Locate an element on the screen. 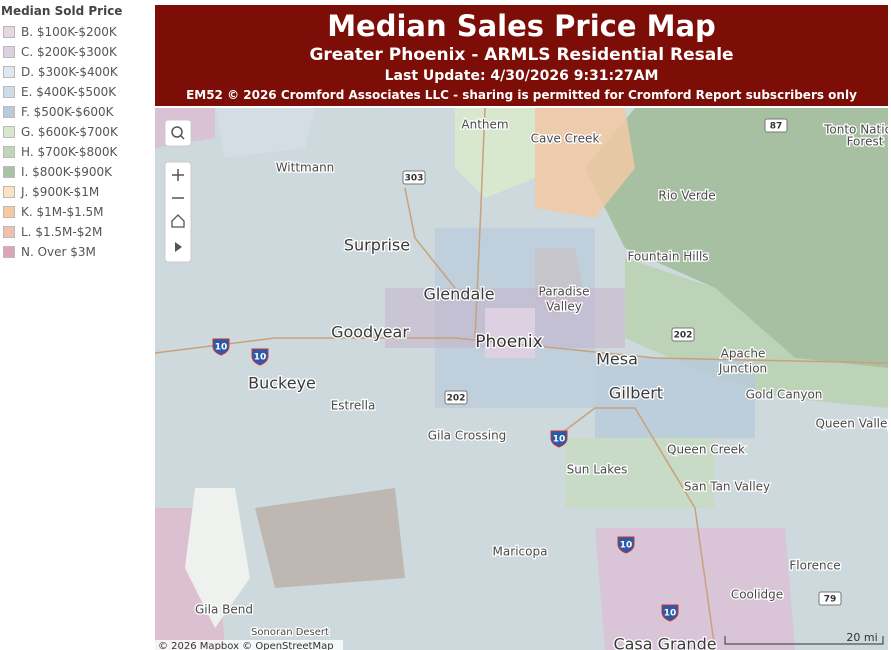  legend-label: K. $1M-$1.5M is located at coordinates (62, 212).